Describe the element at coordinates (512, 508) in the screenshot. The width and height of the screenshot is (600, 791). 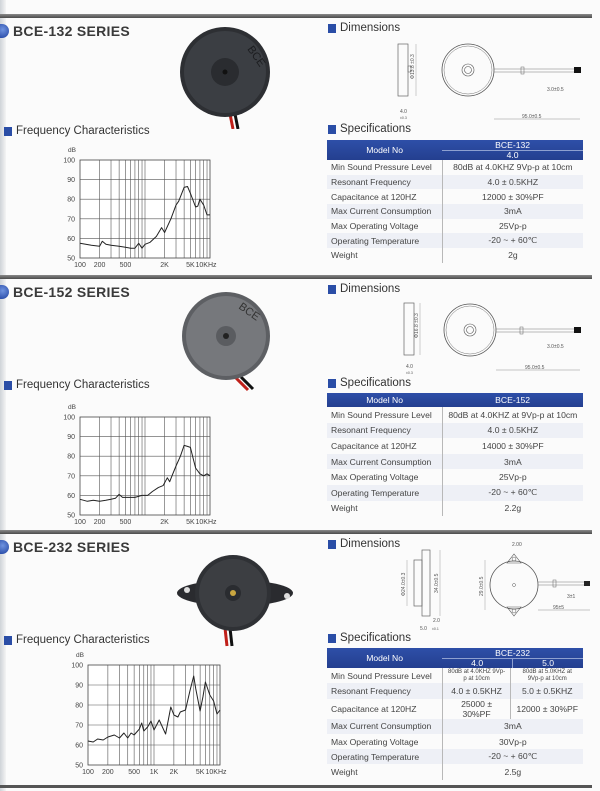
I see `spec-value: 2.2g` at that location.